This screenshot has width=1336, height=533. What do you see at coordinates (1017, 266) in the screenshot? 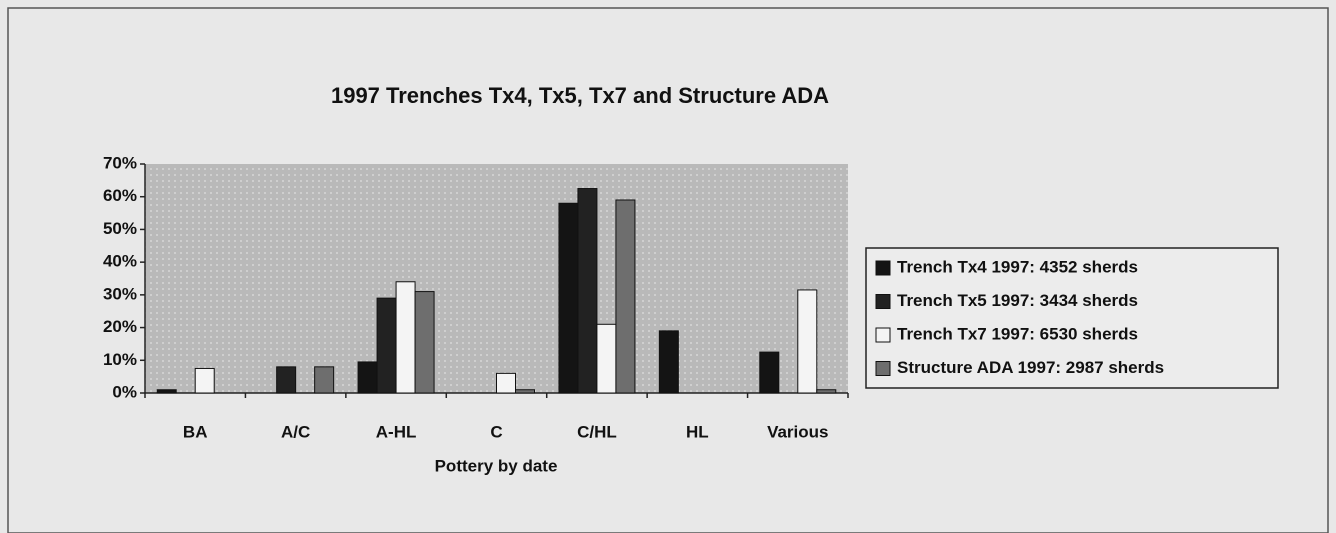
I see `legend-label: Trench Tx4 1997: 4352 sherds` at bounding box center [1017, 266].